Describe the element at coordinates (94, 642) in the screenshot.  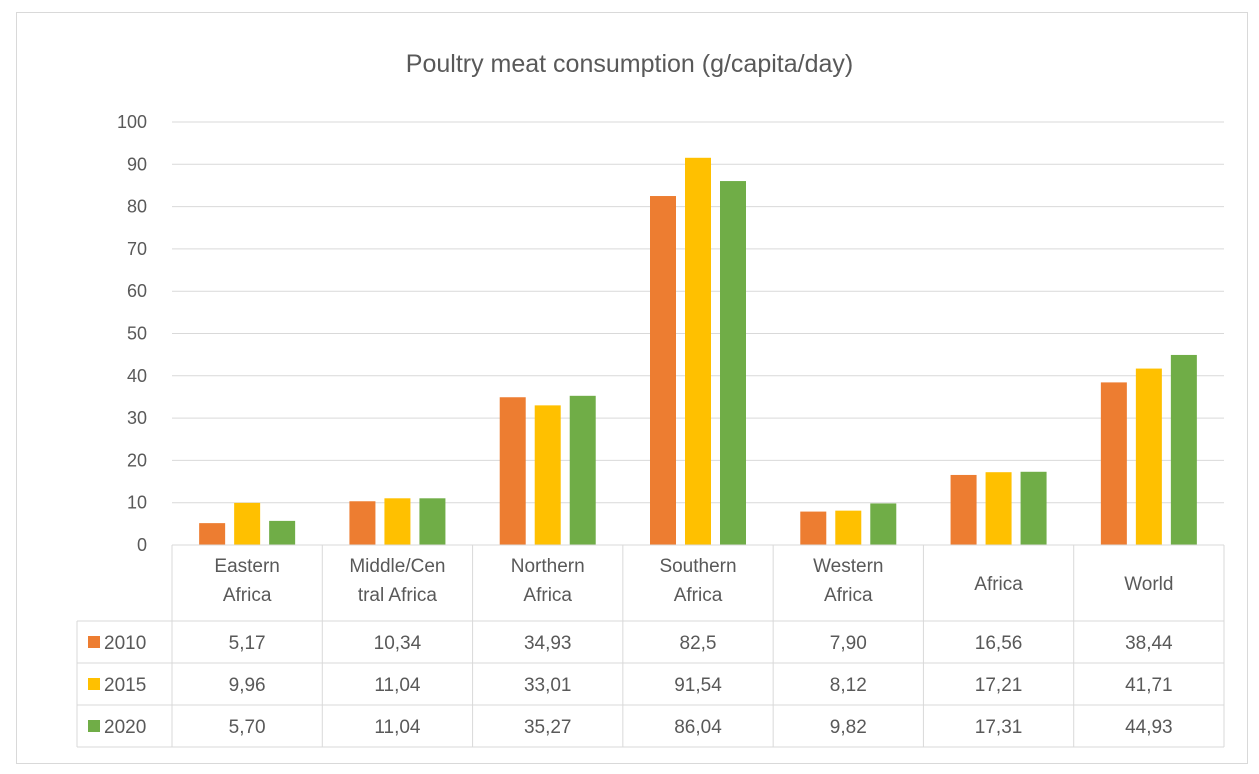
I see `legend-key-2010` at that location.